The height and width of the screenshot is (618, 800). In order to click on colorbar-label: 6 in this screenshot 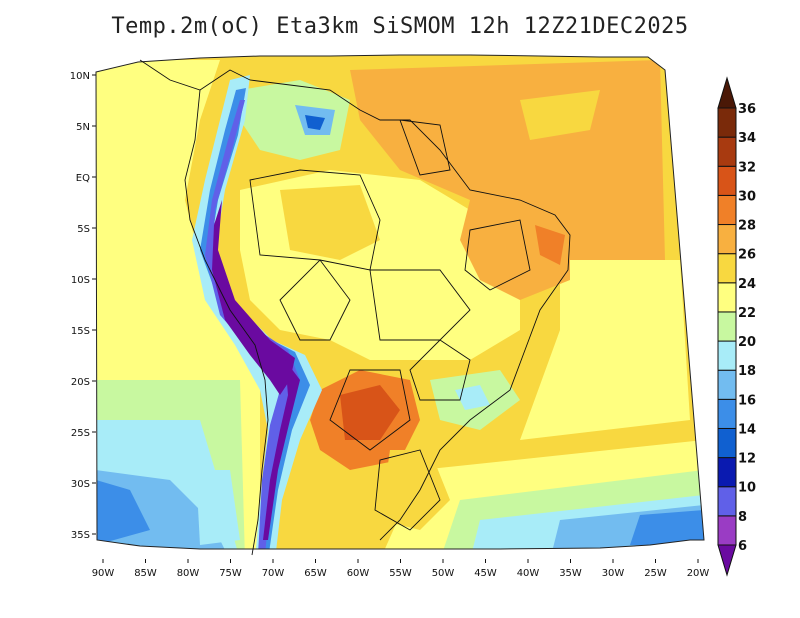, I will do `click(742, 546)`.